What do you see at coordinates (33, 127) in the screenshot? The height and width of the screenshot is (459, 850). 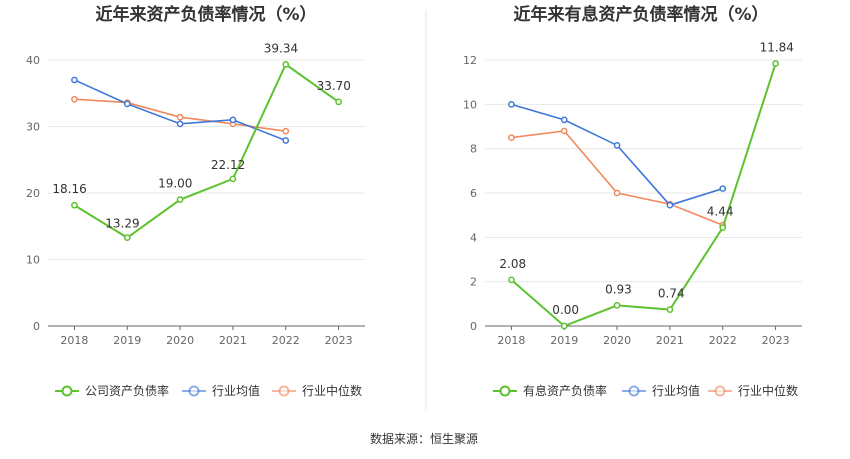 I see `y-tick-label: 30` at bounding box center [33, 127].